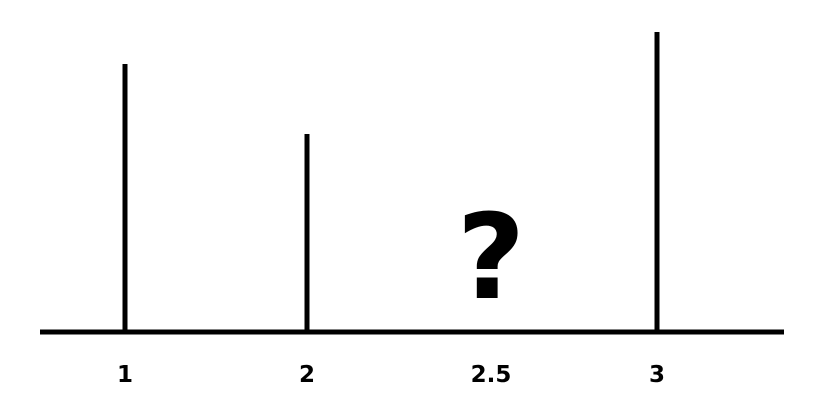 The height and width of the screenshot is (405, 823). I want to click on tick-labels-group: 1 2 2.5 3, so click(391, 375).